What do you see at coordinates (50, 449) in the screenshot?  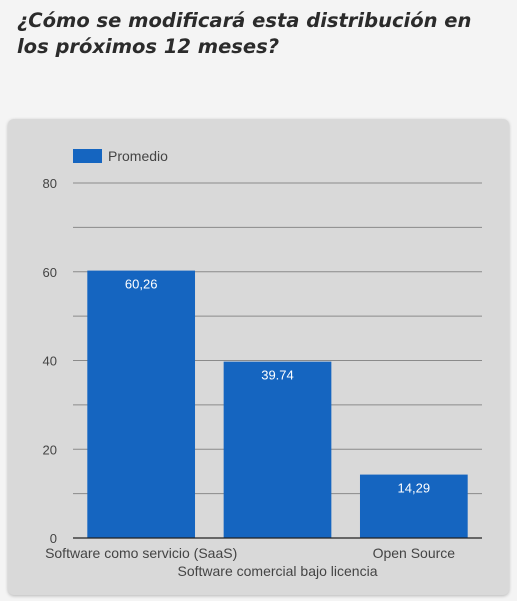 I see `y-tick-label: 20` at bounding box center [50, 449].